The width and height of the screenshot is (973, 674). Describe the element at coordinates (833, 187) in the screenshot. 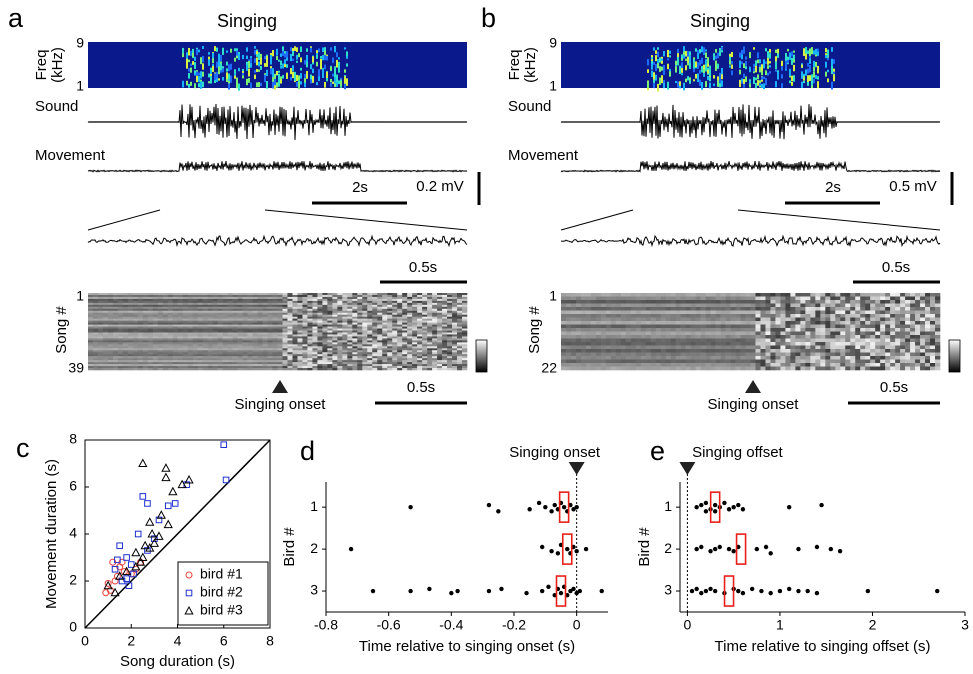

I see `time-scale: 2s` at that location.